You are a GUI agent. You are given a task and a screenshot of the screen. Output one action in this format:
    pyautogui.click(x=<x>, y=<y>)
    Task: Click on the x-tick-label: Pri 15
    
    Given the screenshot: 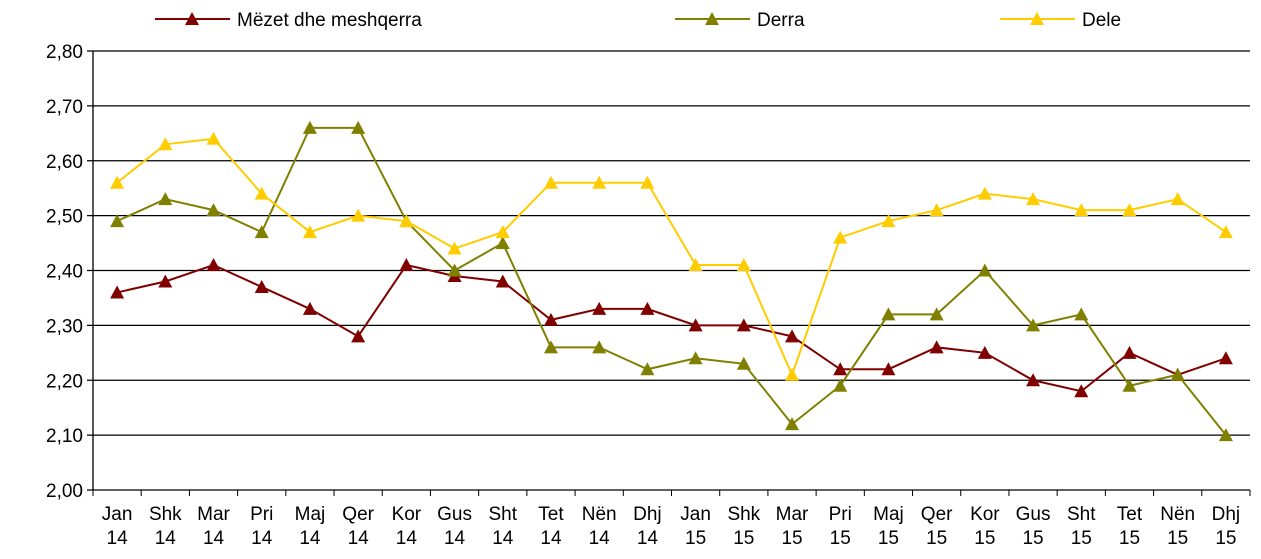 What is the action you would take?
    pyautogui.click(x=840, y=526)
    